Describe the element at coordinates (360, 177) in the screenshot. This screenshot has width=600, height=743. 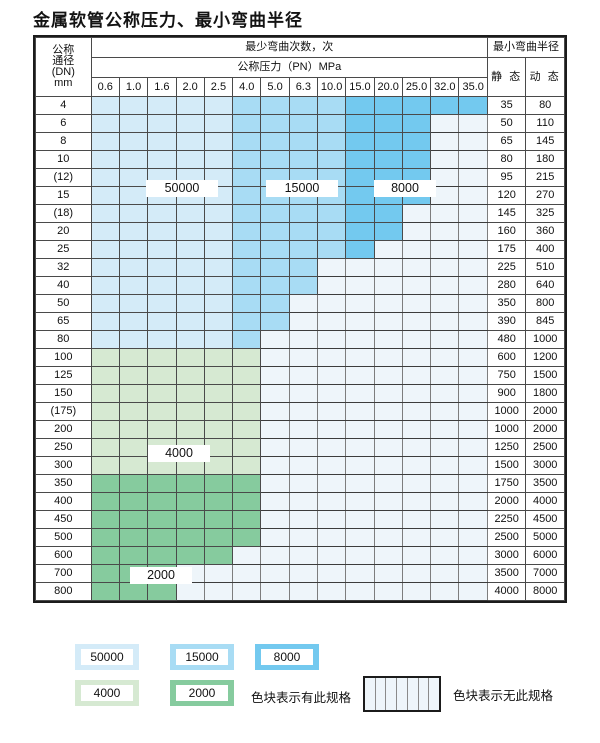
I see `cell-dn(12)-pn15.0` at that location.